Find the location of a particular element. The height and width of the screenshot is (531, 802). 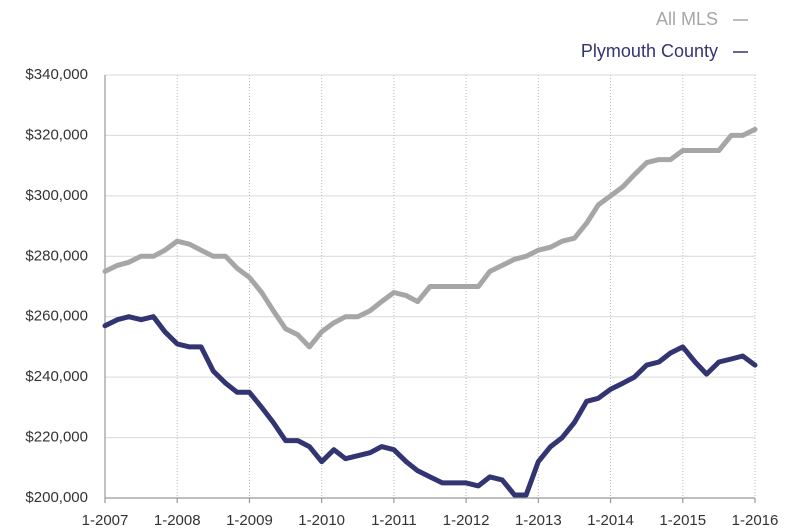

y-tick-label: $340,000 is located at coordinates (56, 74).